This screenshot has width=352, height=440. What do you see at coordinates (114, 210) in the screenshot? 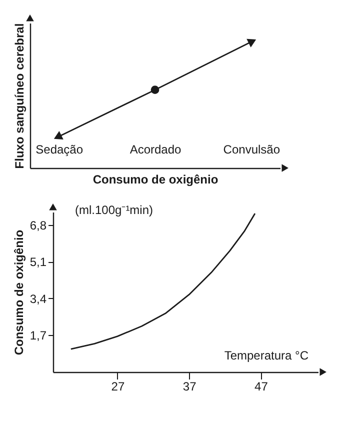
I see `annotation: (ml.100g⁻¹min)` at bounding box center [114, 210].